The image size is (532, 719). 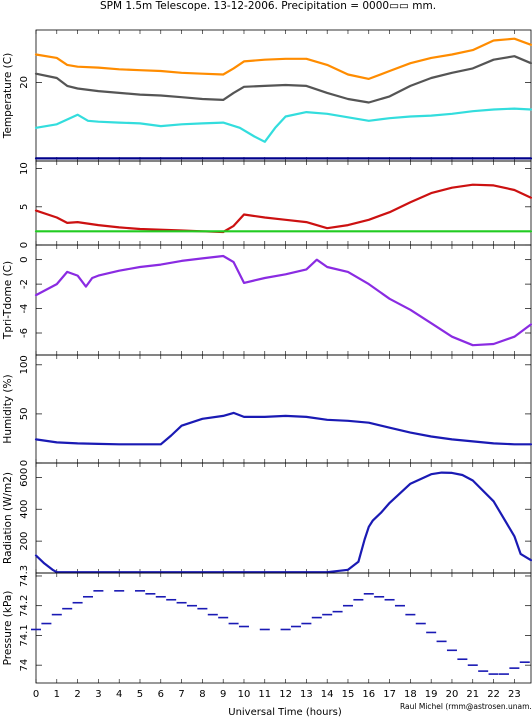 I want to click on panel-2: 0 5 10, so click(x=275, y=204).